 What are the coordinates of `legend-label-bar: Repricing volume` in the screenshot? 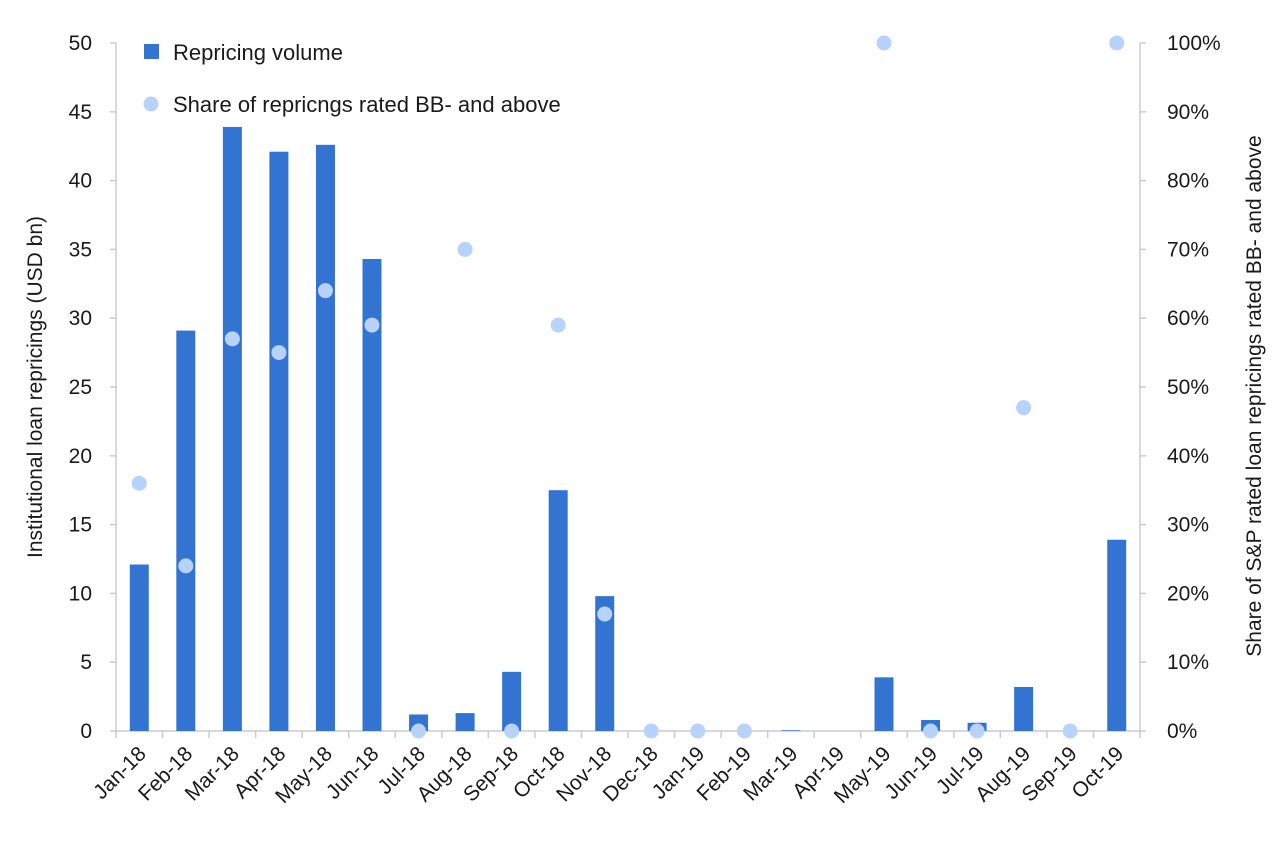 It's located at (258, 52).